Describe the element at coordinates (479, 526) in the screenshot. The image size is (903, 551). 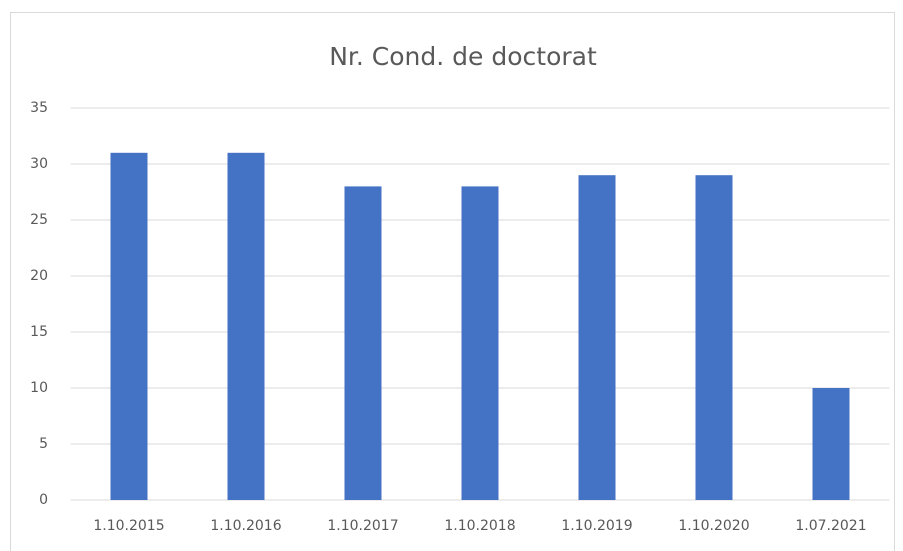
I see `x-tick-label: 1.10.2018` at that location.